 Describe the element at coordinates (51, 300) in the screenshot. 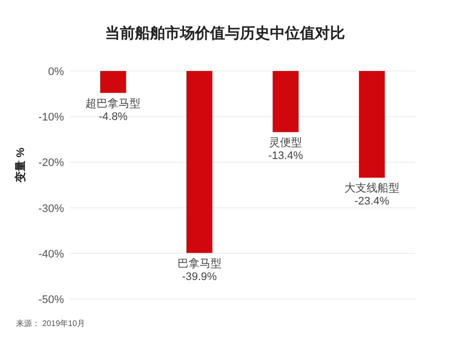

I see `y-tick-label: -50%` at that location.